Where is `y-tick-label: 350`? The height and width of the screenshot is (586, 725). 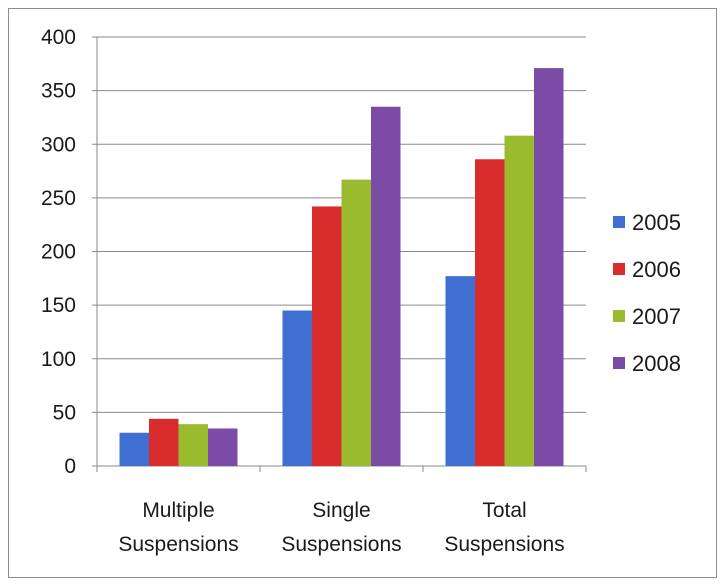
y-tick-label: 350 is located at coordinates (58, 91).